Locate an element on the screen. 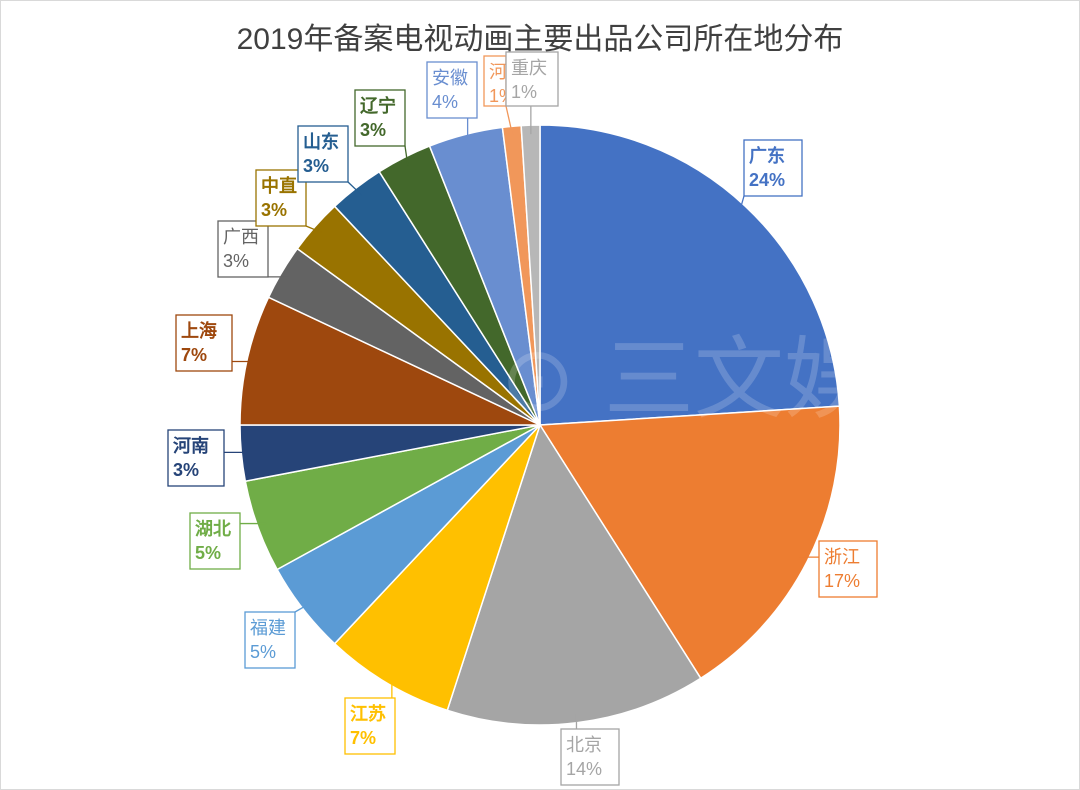 The width and height of the screenshot is (1080, 790). slice-label: 河 is located at coordinates (498, 72).